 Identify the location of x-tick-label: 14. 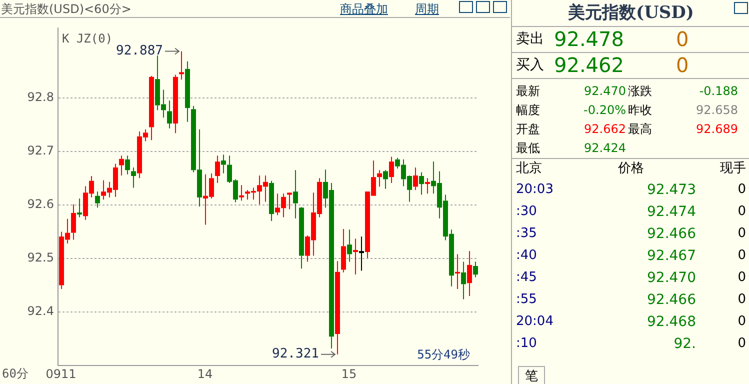
(205, 373).